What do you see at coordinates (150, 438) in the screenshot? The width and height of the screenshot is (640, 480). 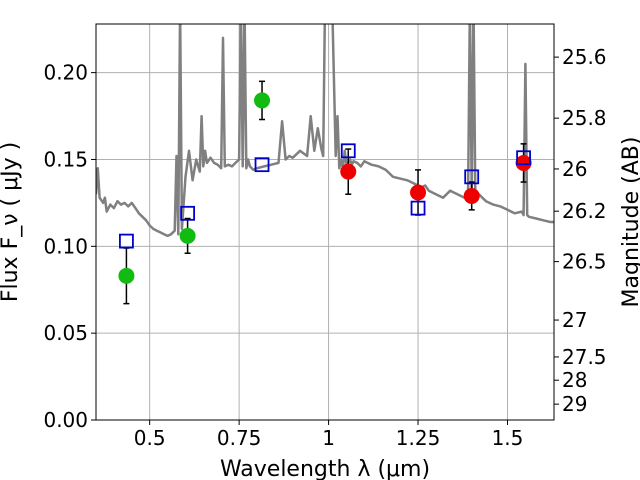 I see `x-tick-label: 0.5` at bounding box center [150, 438].